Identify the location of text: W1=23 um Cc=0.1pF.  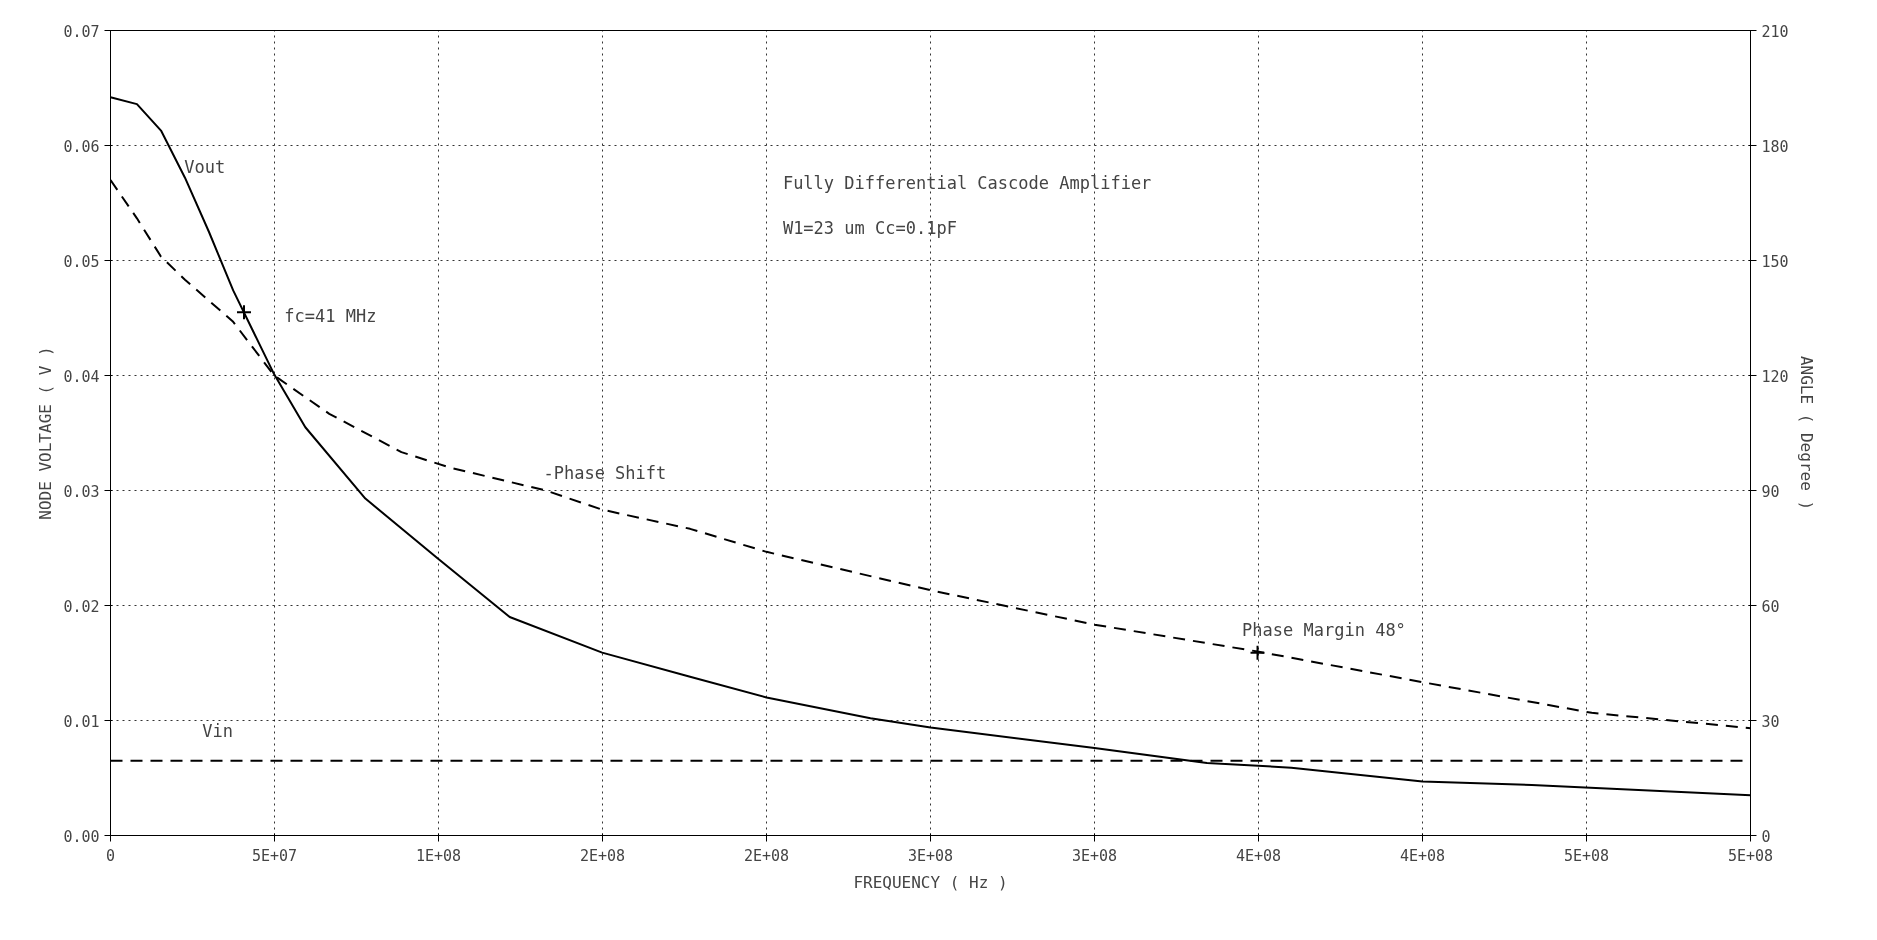
(869, 227).